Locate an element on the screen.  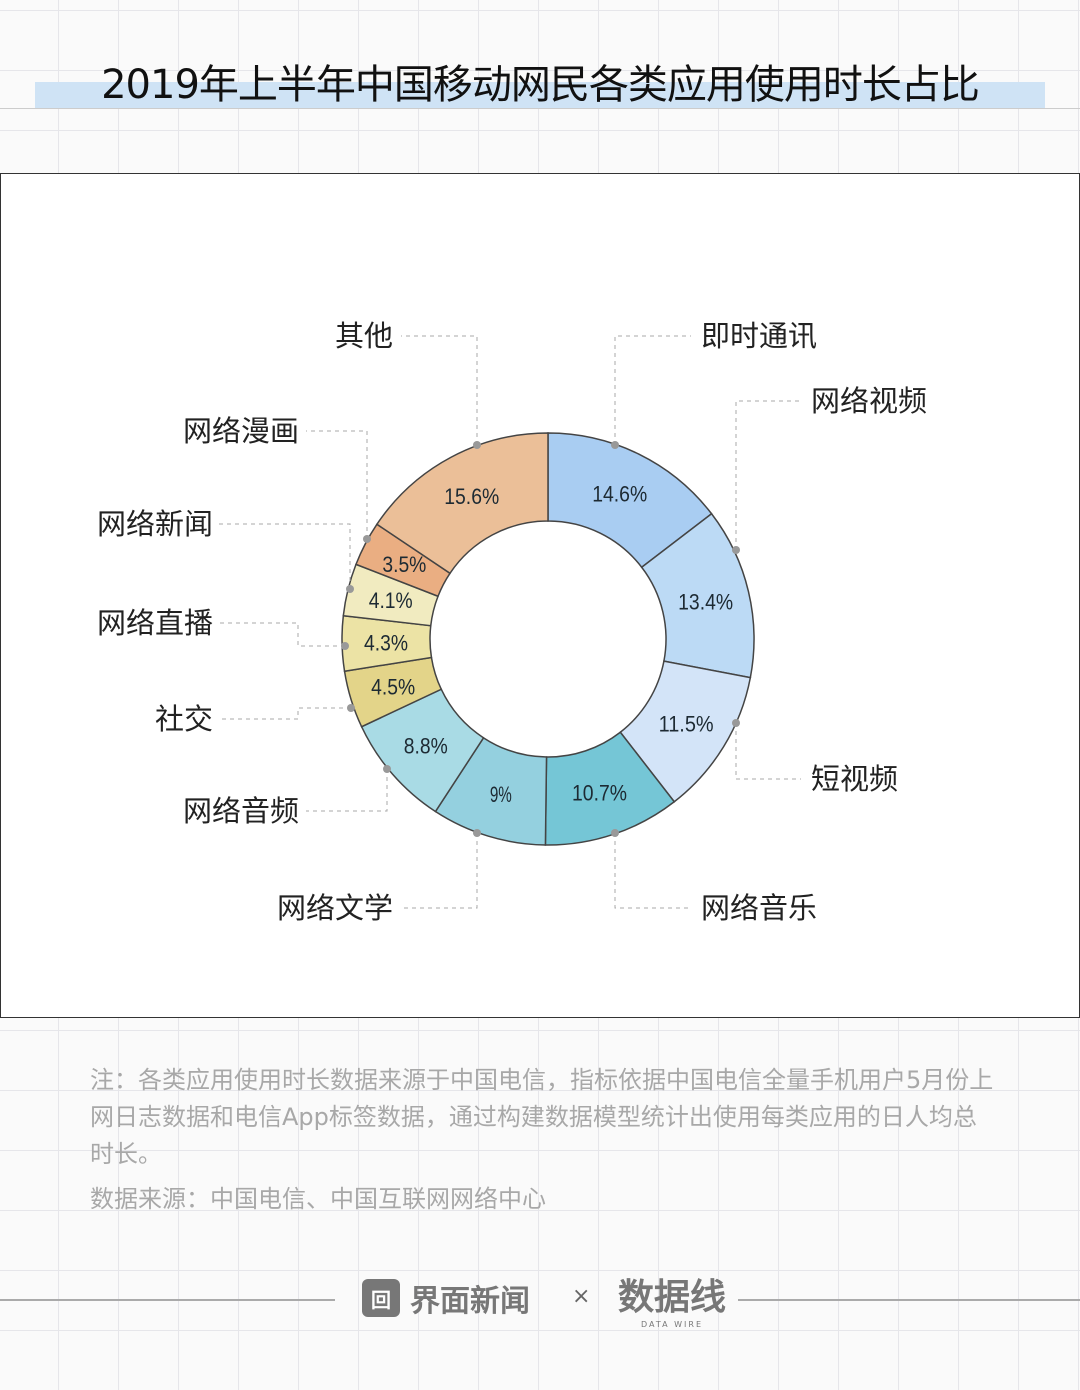
category-label: 网络直播 is located at coordinates (154, 623).